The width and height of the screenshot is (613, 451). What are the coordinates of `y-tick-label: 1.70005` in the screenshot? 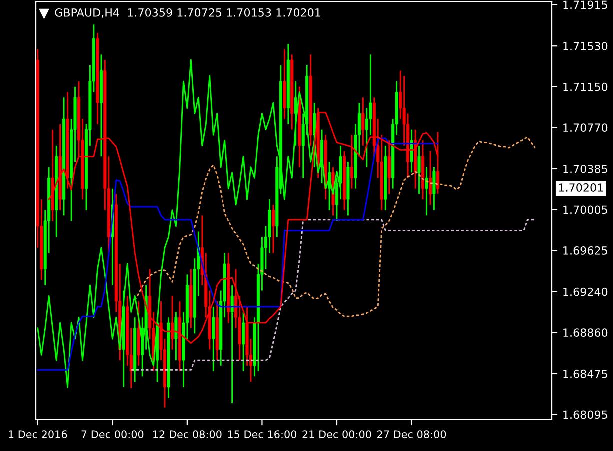 It's located at (586, 210).